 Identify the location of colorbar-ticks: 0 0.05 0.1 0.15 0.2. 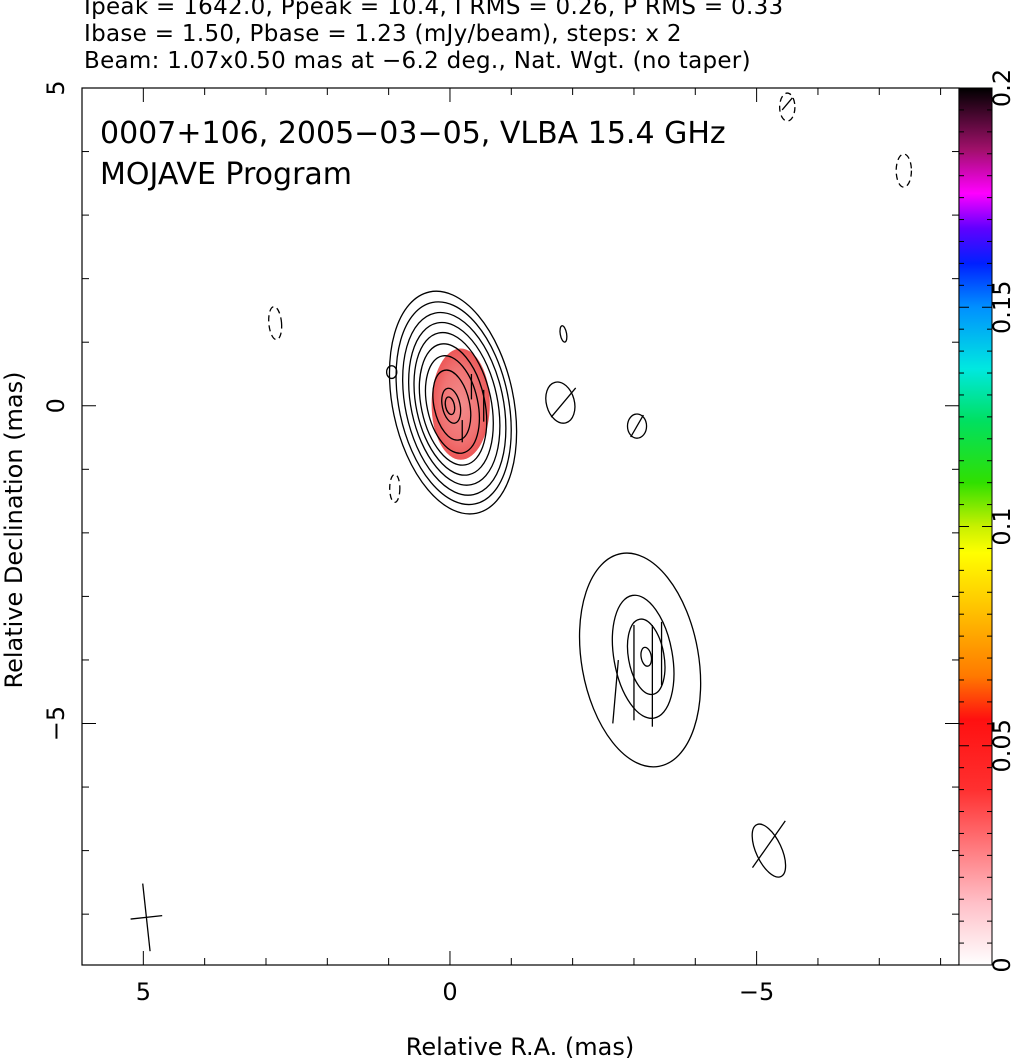
(987, 521).